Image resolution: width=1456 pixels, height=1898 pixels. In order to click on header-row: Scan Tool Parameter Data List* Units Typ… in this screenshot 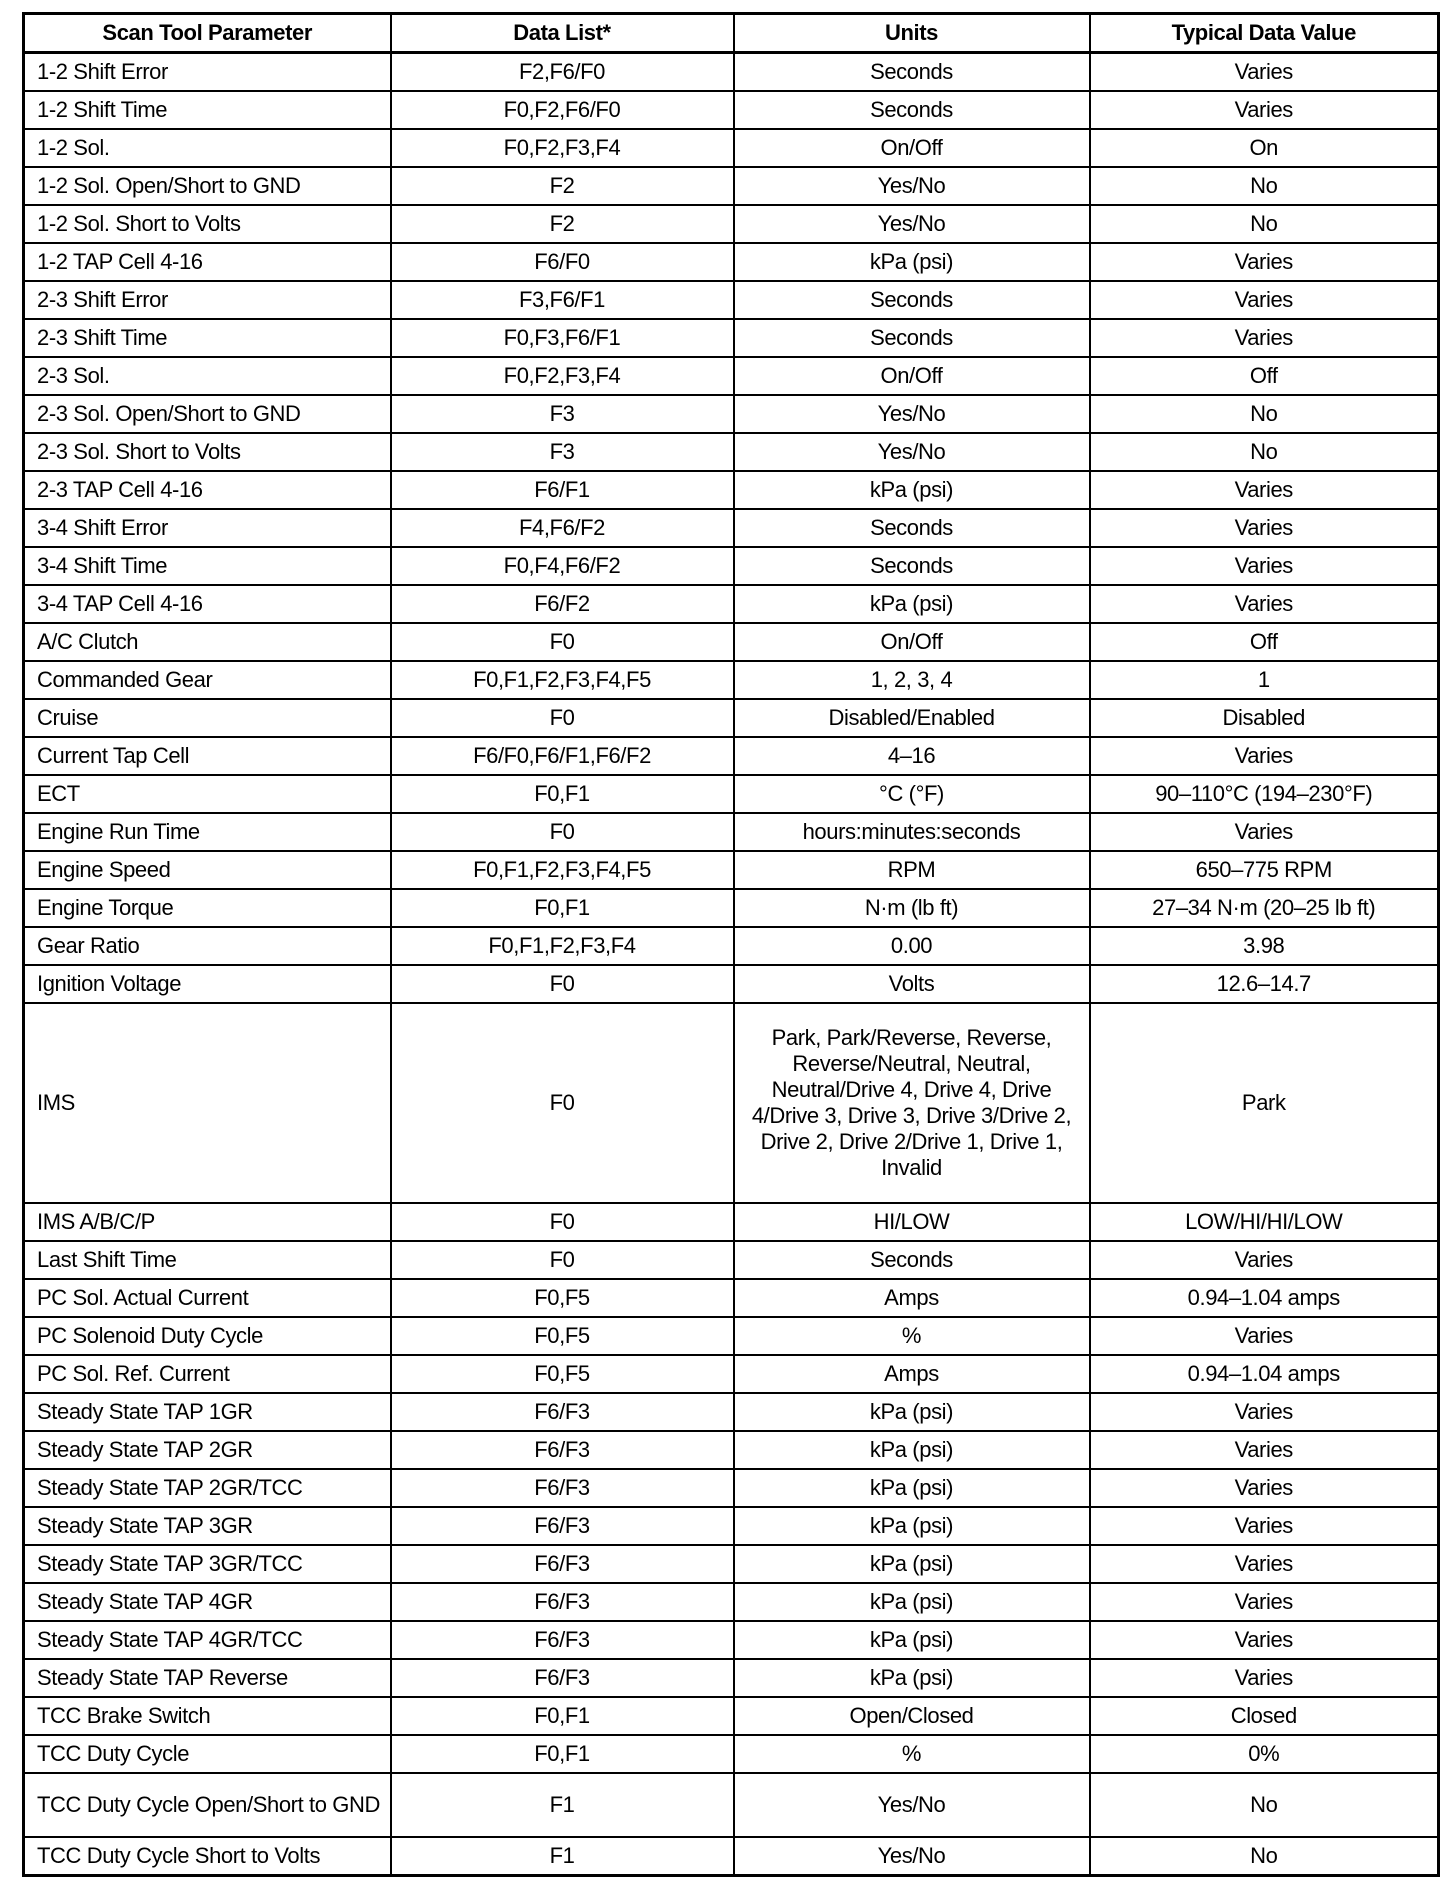, I will do `click(731, 33)`.